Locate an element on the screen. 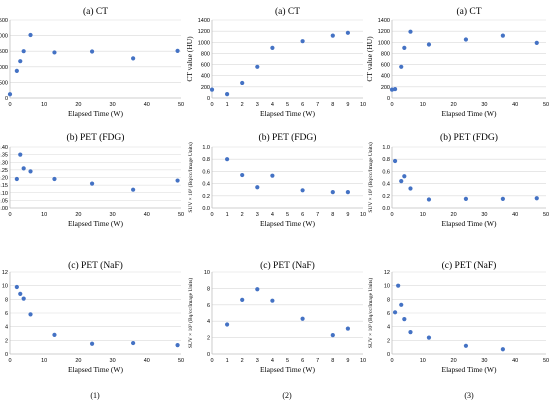 Image resolution: width=550 pixels, height=407 pixels. y-tick-label: 1000 is located at coordinates (4, 68).